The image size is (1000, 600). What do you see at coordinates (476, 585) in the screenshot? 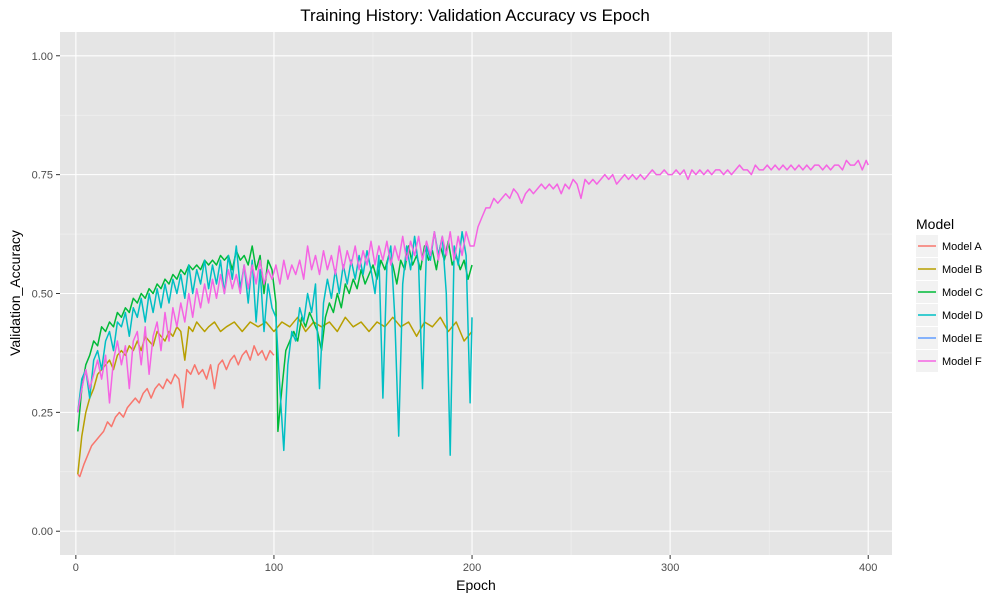
I see `x-axis-title: Epoch` at bounding box center [476, 585].